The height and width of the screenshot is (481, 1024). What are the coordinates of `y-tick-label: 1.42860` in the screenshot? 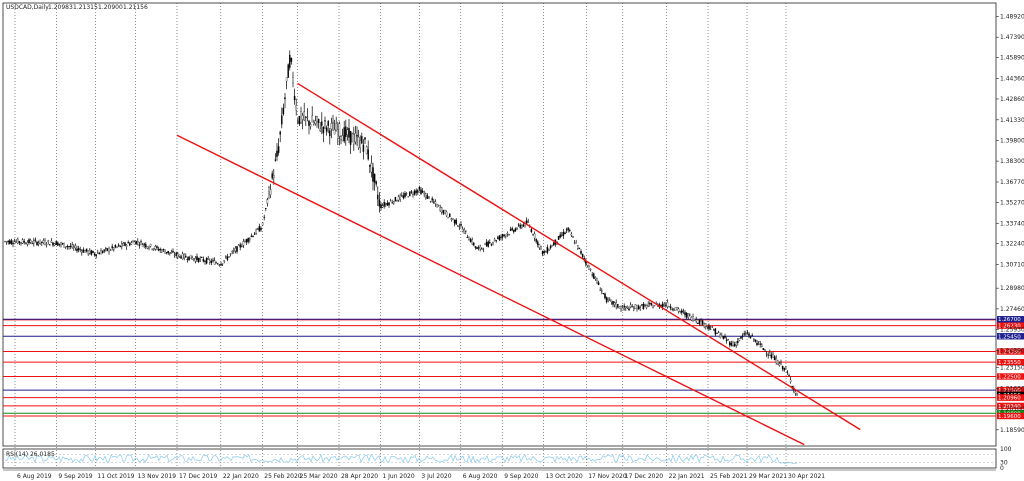 It's located at (1012, 99).